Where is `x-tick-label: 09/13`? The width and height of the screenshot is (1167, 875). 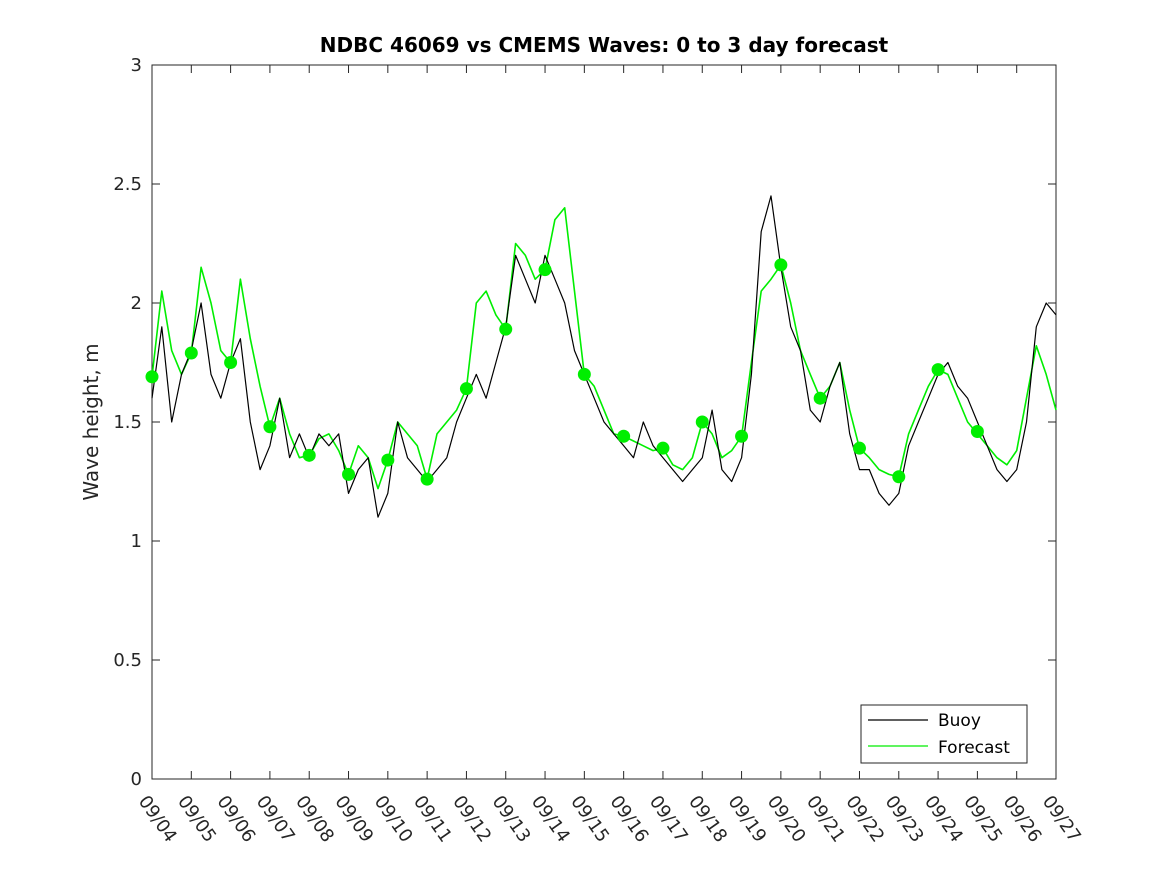 x-tick-label: 09/13 is located at coordinates (511, 819).